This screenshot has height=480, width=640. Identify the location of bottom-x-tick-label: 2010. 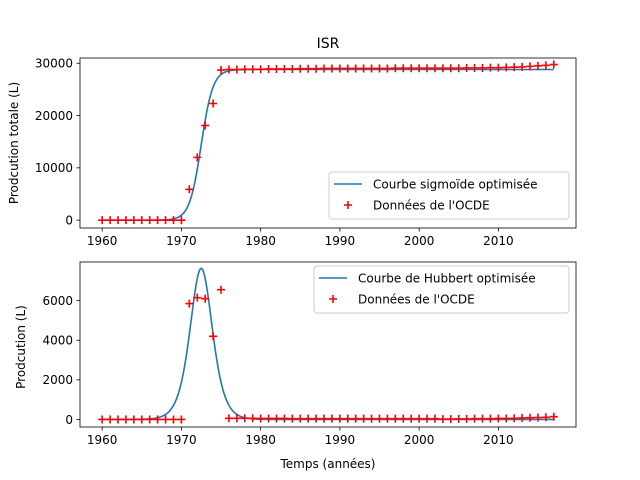
(498, 440).